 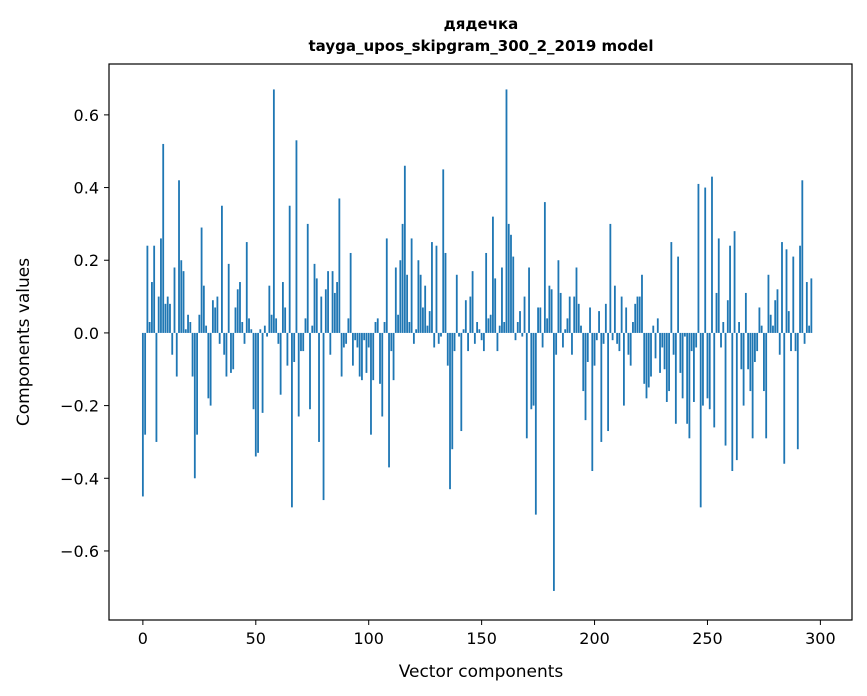 What do you see at coordinates (79, 478) in the screenshot?
I see `y-tick-label: −0.4` at bounding box center [79, 478].